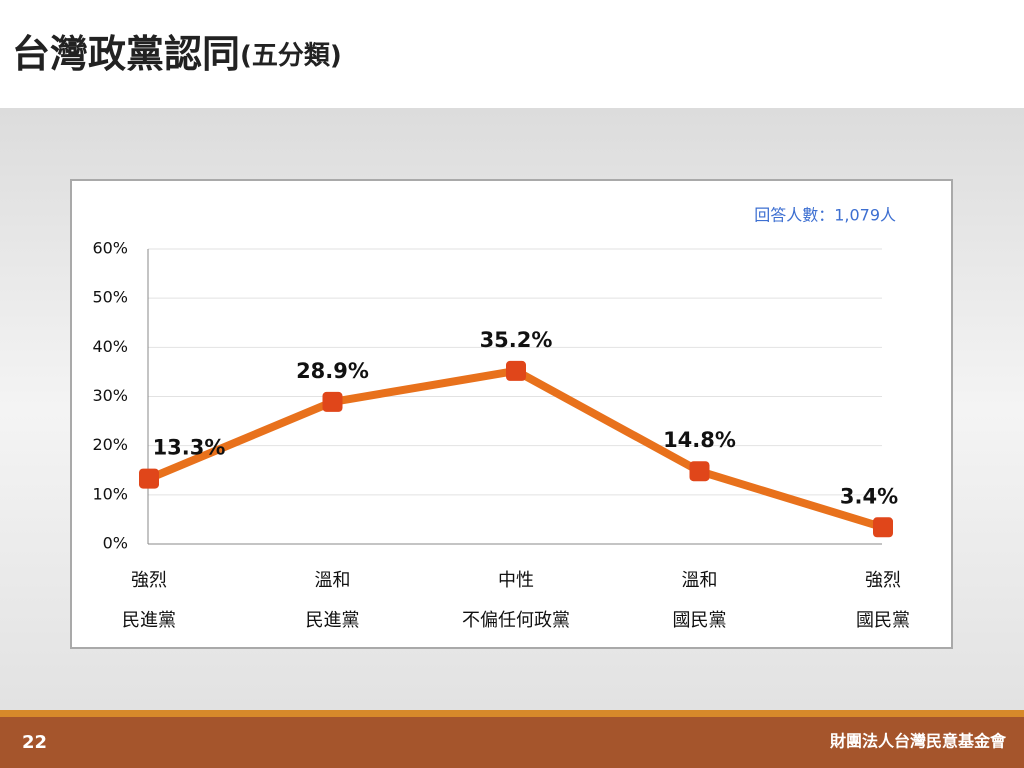 The height and width of the screenshot is (768, 1024). Describe the element at coordinates (516, 580) in the screenshot. I see `x-tick-label: 中性` at that location.